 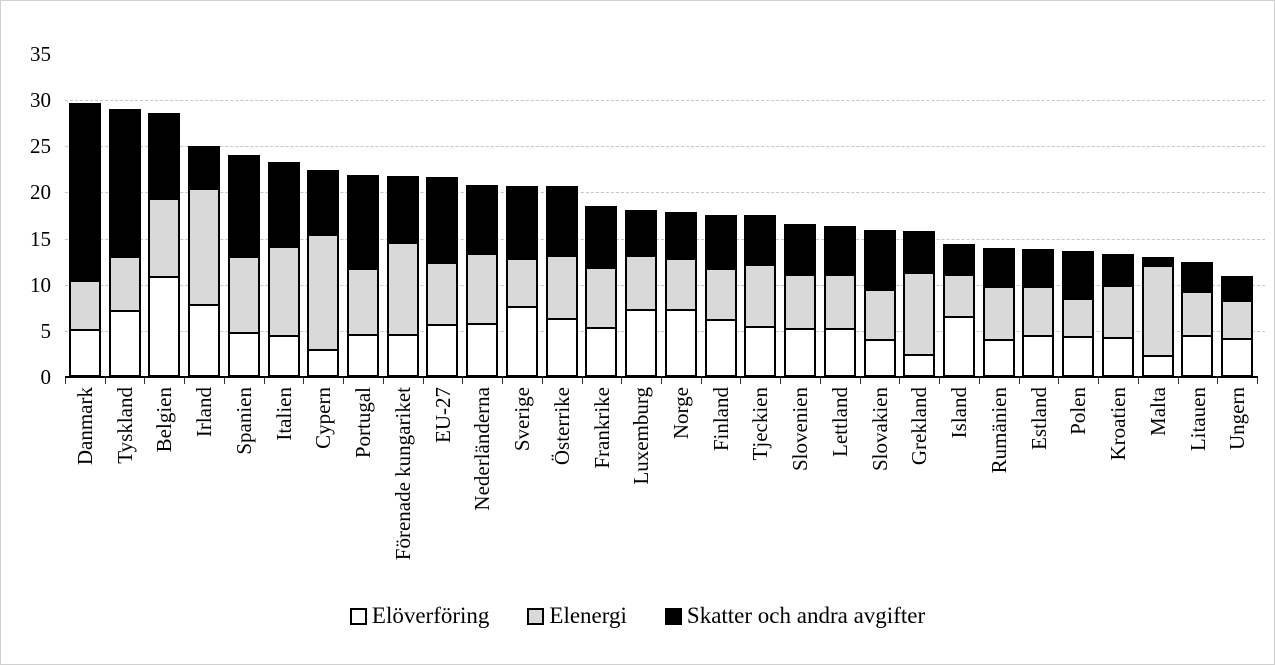 What do you see at coordinates (323, 363) in the screenshot?
I see `bar-segment-el-verf-ring-cypern` at bounding box center [323, 363].